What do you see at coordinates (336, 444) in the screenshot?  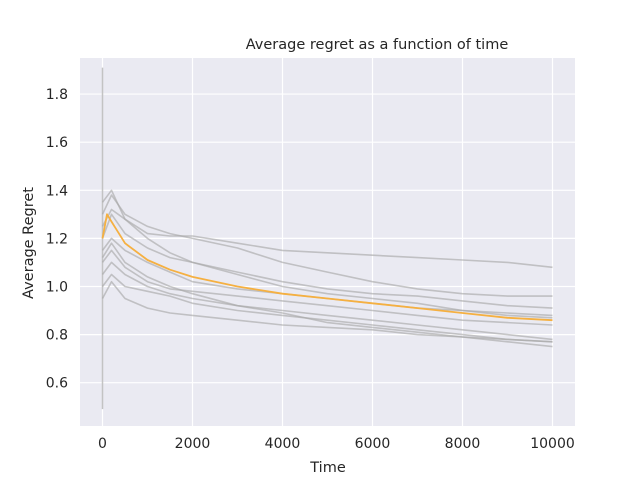 I see `x-axis-ticks: 0 2000 4000 6000 8000 10000` at bounding box center [336, 444].